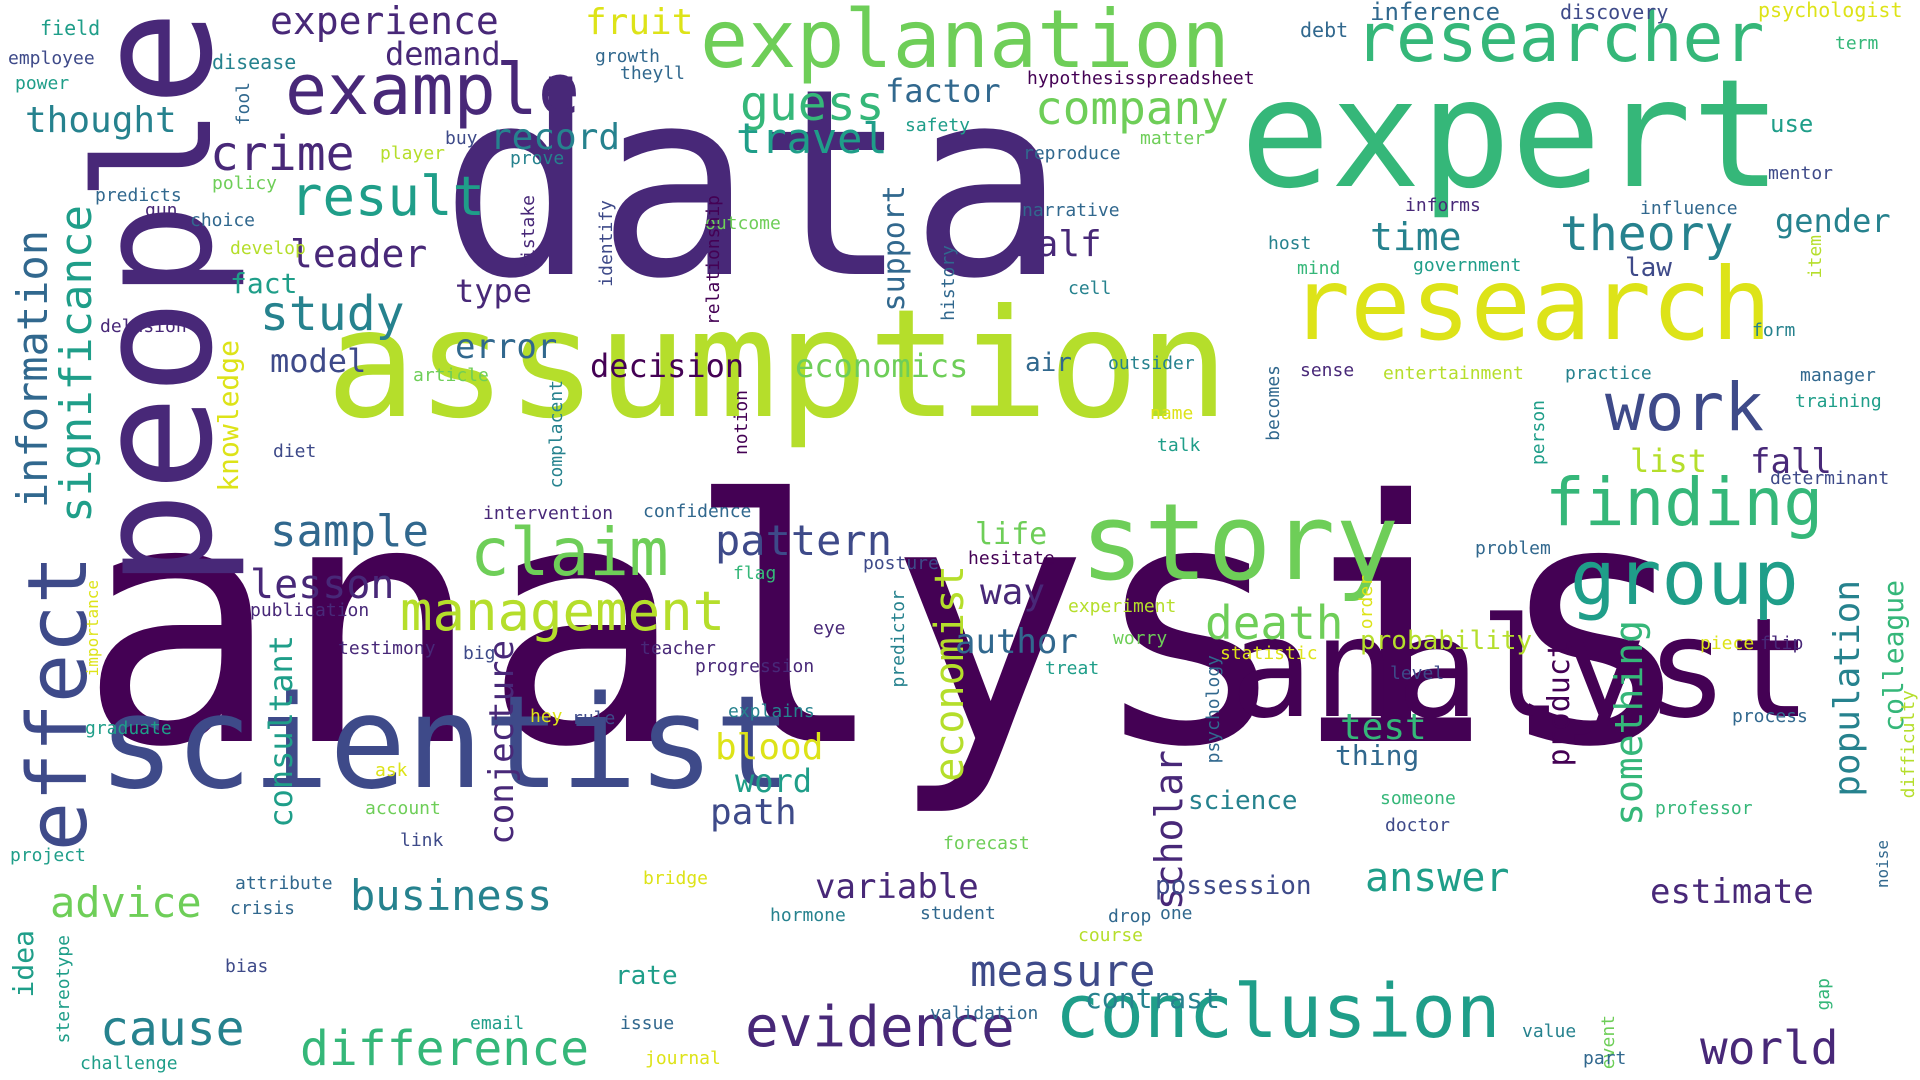  I want to click on word-predicts: predicts, so click(138, 195).